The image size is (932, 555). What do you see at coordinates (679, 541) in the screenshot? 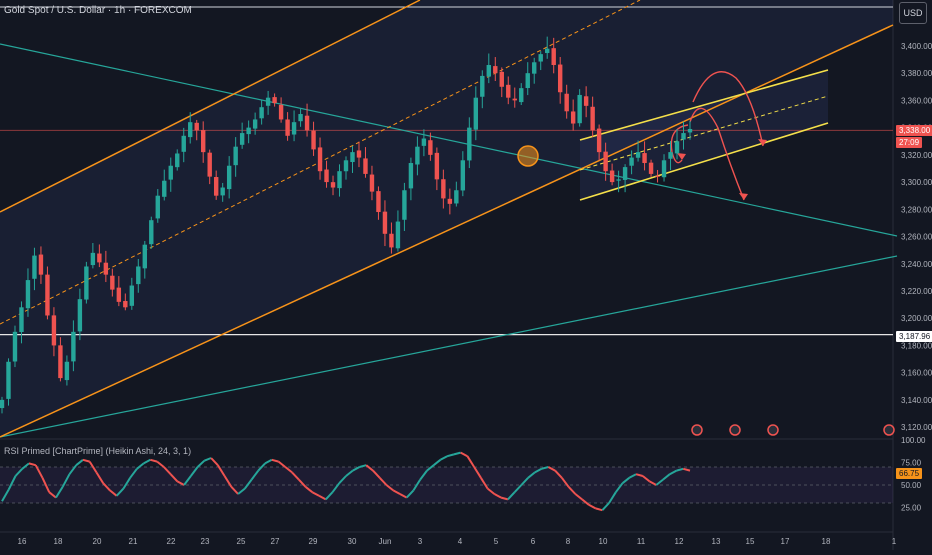
I see `time-tick-label: 12` at bounding box center [679, 541].